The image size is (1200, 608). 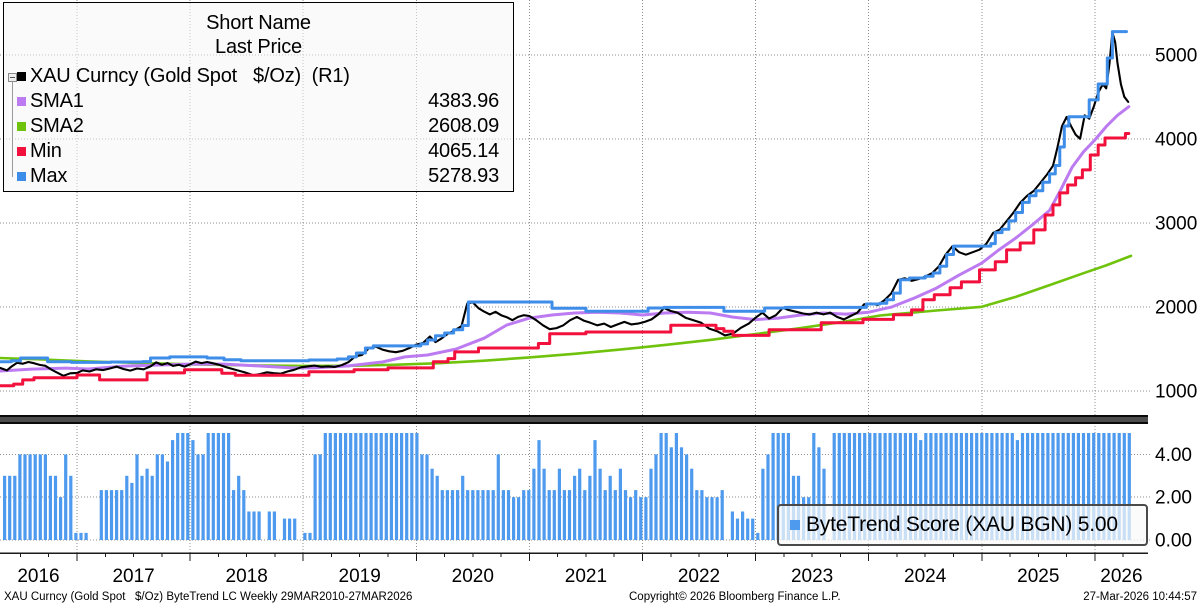 What do you see at coordinates (21, 176) in the screenshot?
I see `max-series-marker-icon` at bounding box center [21, 176].